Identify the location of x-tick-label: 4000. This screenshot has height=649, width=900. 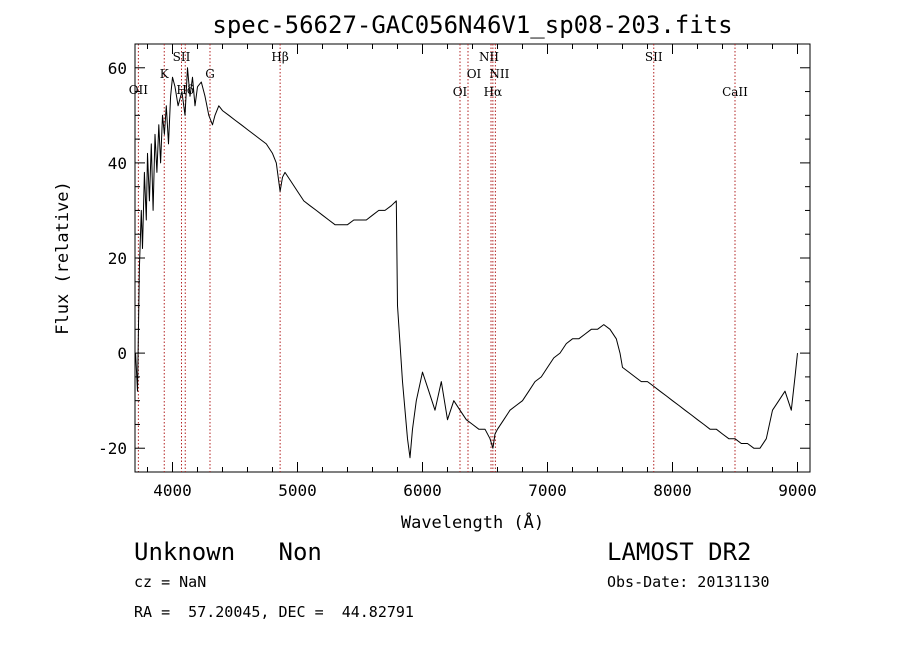
(172, 490).